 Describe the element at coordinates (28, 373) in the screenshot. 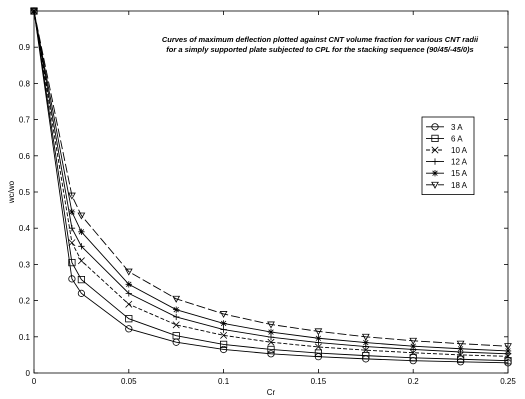

I see `y-tick-label: 0` at that location.